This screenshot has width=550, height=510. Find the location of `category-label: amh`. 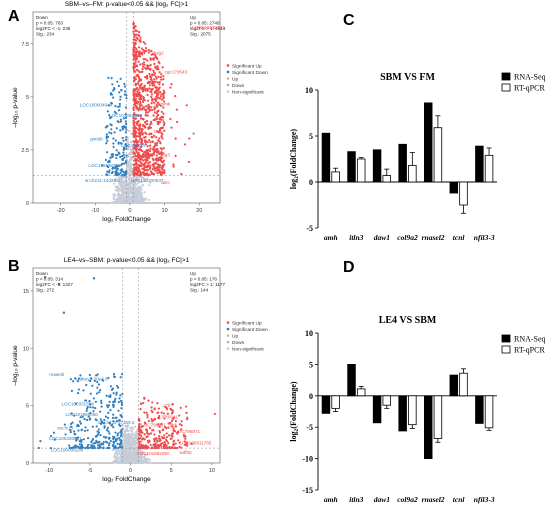

category-label: amh is located at coordinates (331, 237).